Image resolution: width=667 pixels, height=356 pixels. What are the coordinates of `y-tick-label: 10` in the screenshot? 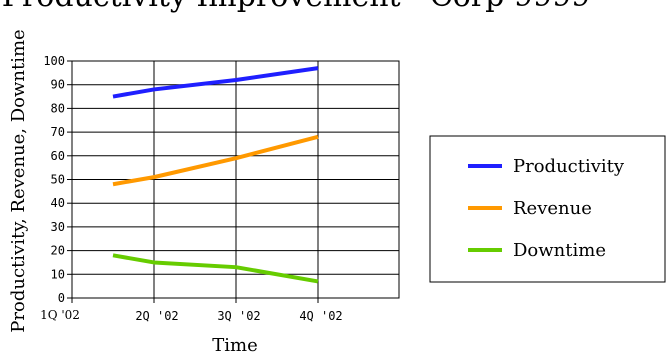 It's located at (58, 274).